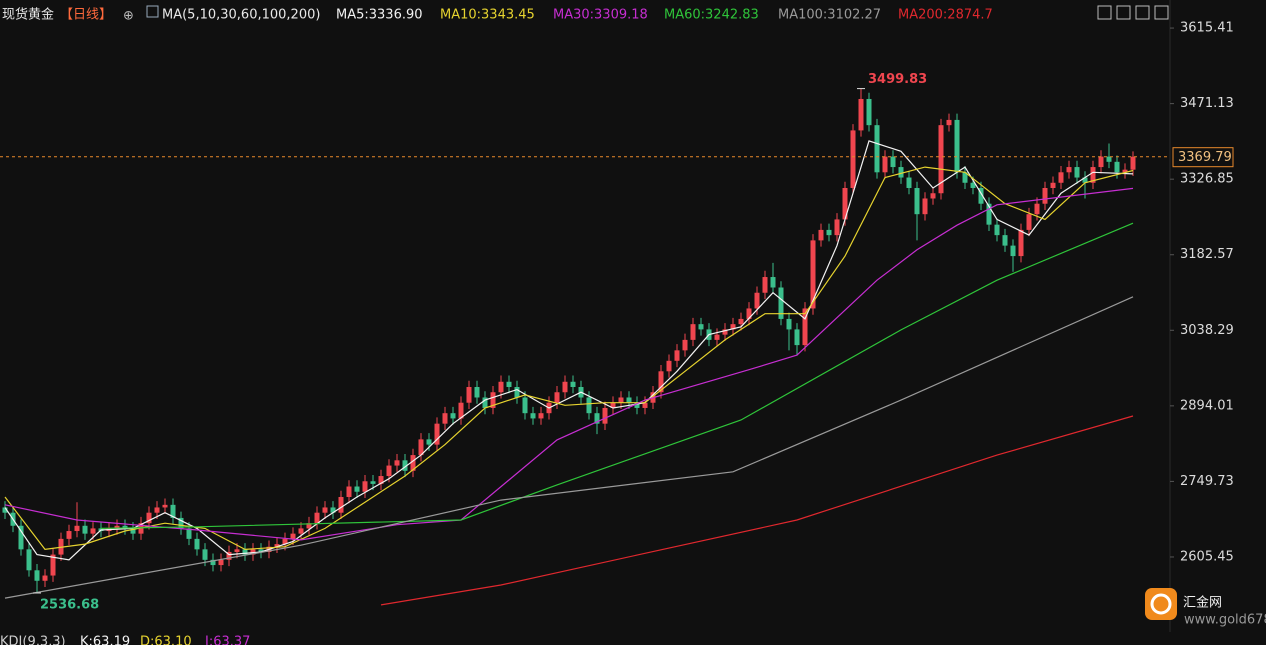  I want to click on legend-entry: MA5:3336.90, so click(379, 15).